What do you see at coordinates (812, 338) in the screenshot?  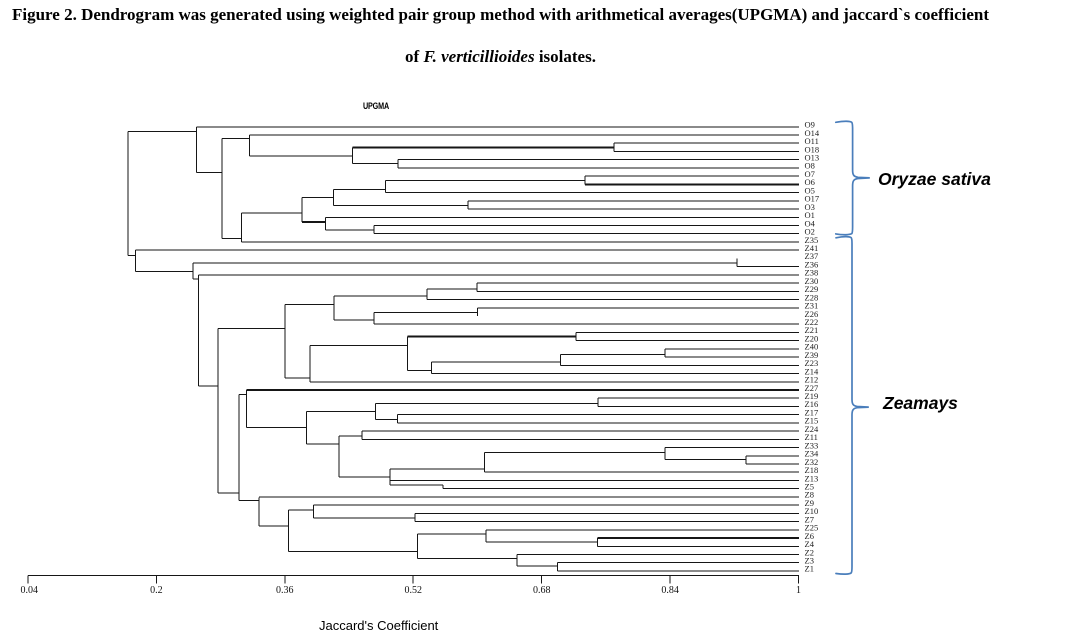 I see `svg-text: Z20` at bounding box center [812, 338].